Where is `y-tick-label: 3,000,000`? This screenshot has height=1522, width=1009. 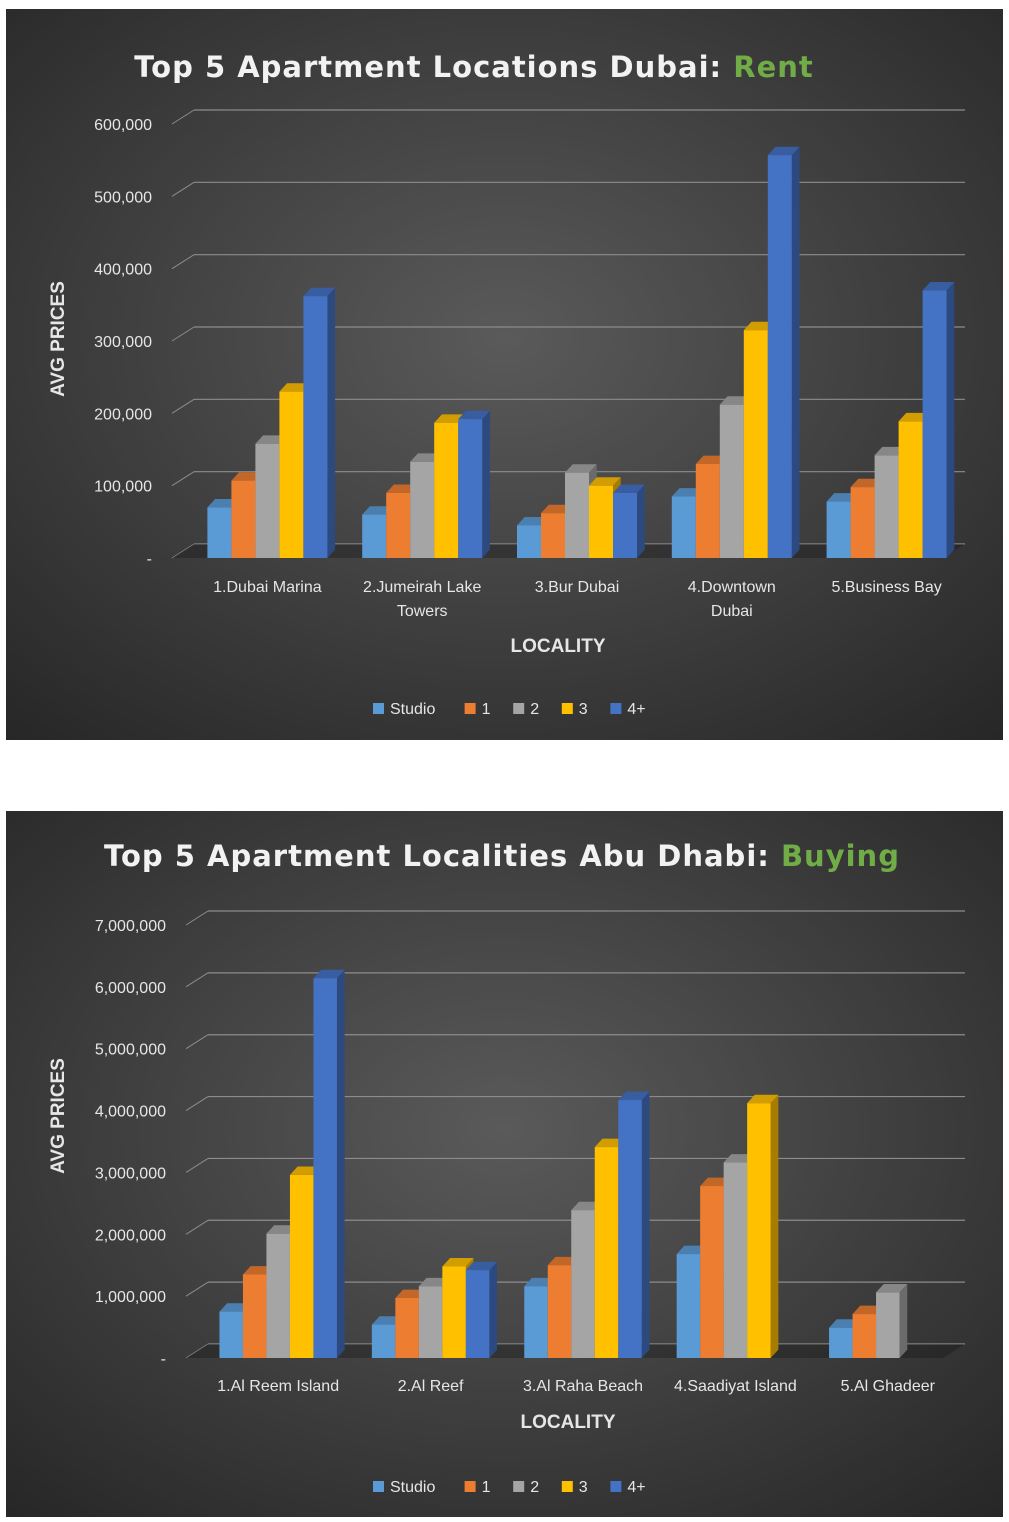 y-tick-label: 3,000,000 is located at coordinates (130, 1173).